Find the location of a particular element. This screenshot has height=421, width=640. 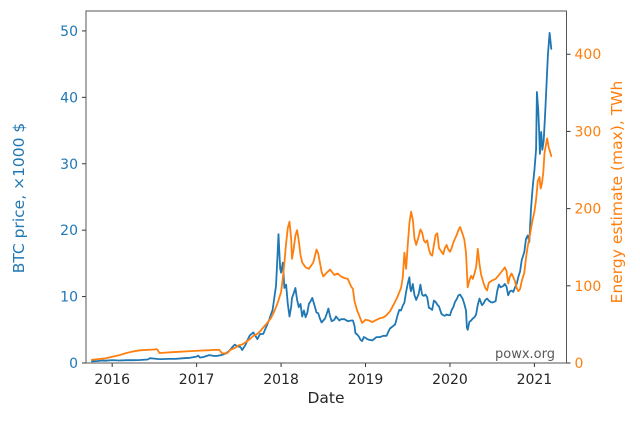

x-tick-label: 2020 is located at coordinates (450, 380).